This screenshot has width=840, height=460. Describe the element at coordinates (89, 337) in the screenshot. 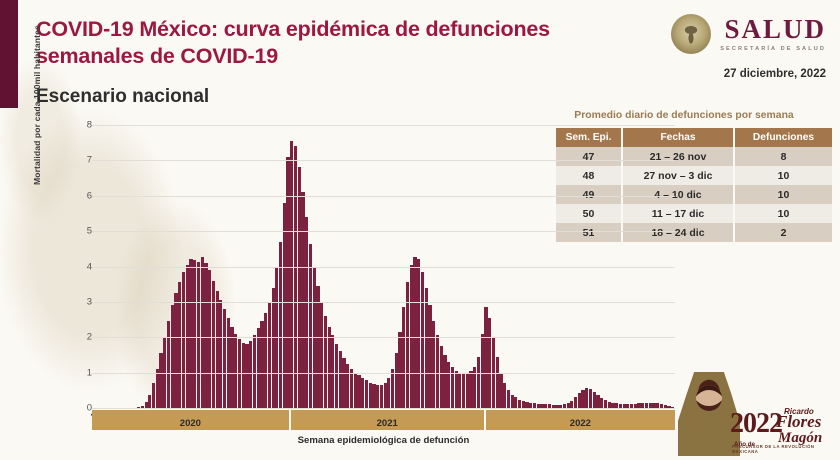

I see `y-axis-tick-label: 2` at that location.